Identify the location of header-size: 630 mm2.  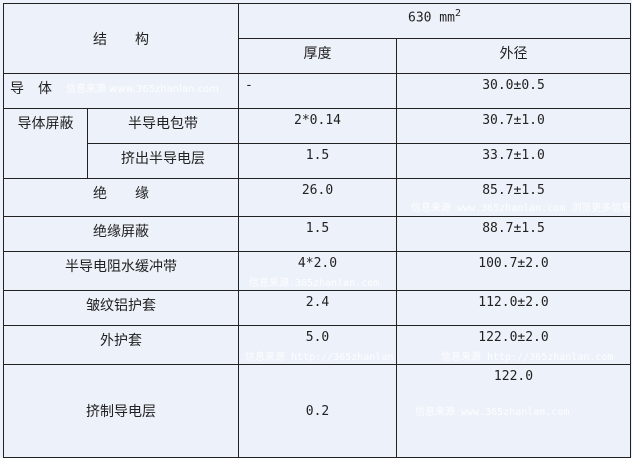
(434, 21).